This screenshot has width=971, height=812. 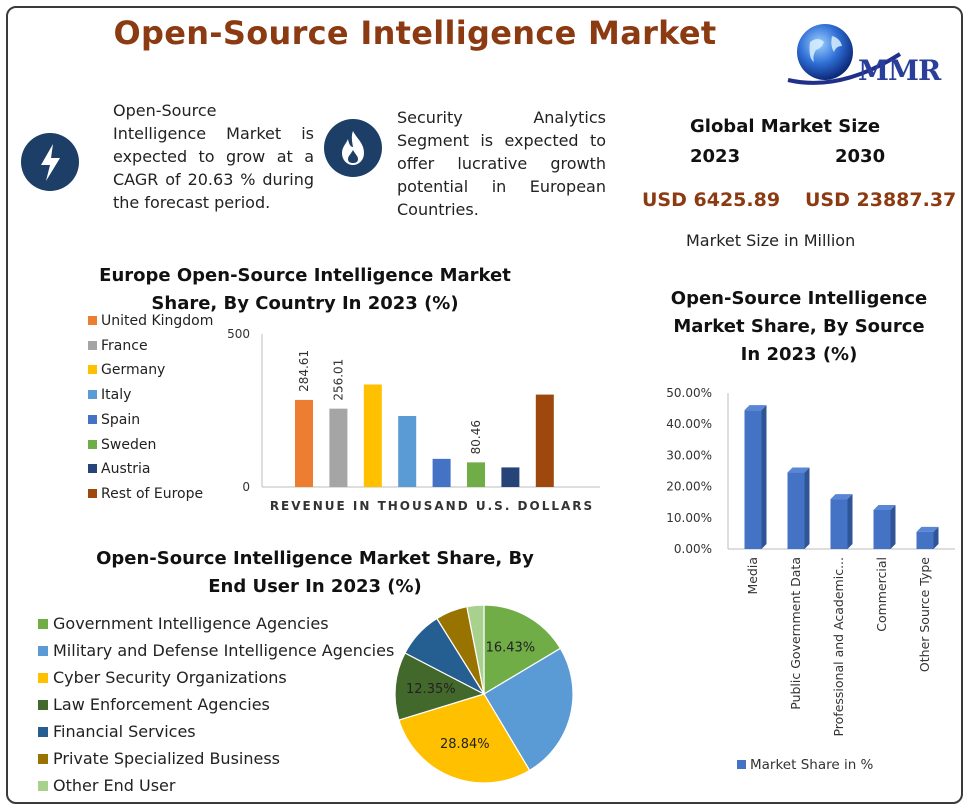 What do you see at coordinates (161, 704) in the screenshot?
I see `legend-label: Law Enforcement Agencies` at bounding box center [161, 704].